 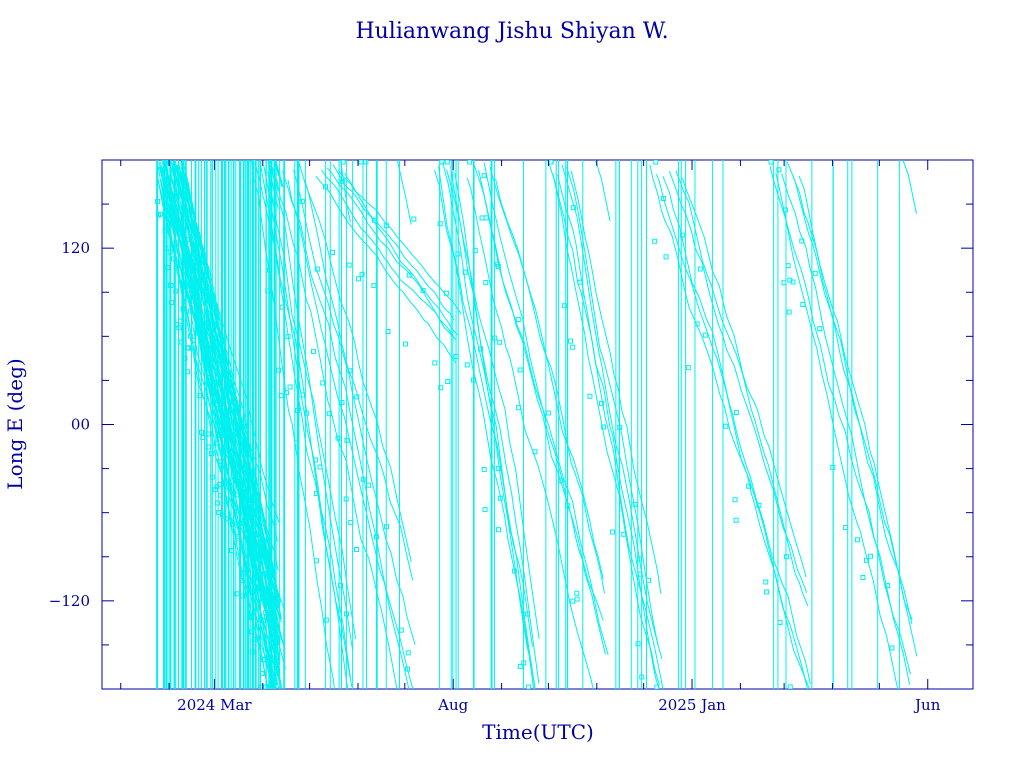 What do you see at coordinates (75, 248) in the screenshot?
I see `y-tick-label: 120` at bounding box center [75, 248].